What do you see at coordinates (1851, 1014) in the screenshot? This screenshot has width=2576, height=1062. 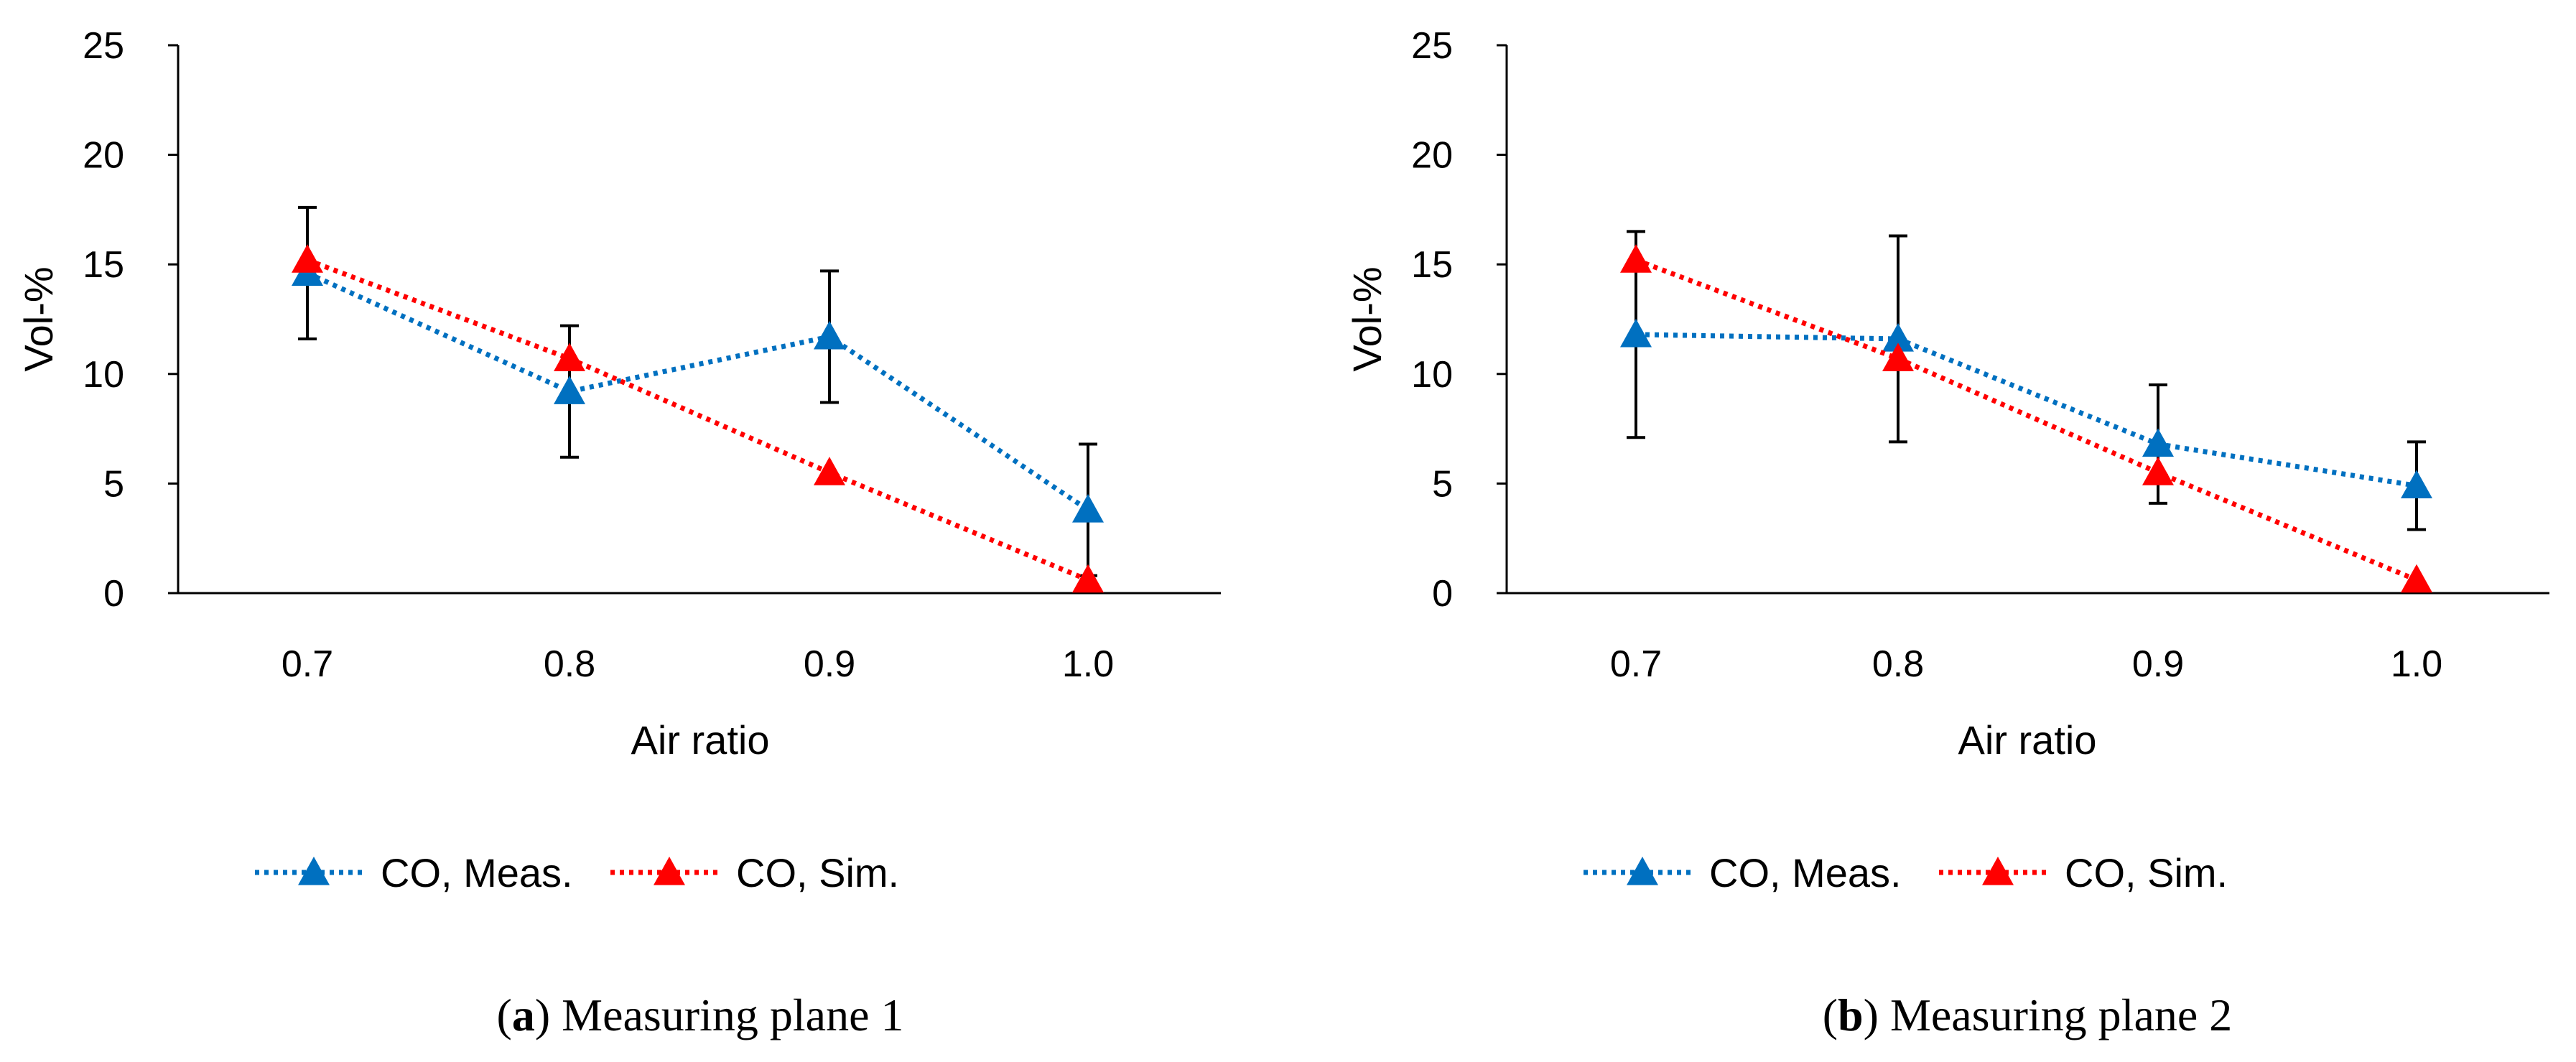 I see `caption-letter: b` at bounding box center [1851, 1014].